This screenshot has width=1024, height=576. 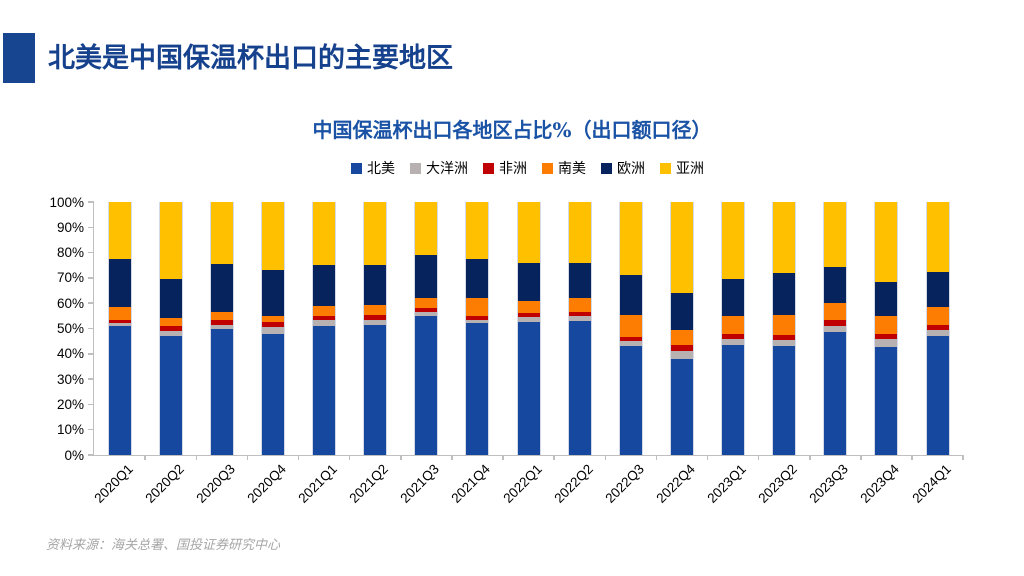 I want to click on bar-slot: 2020Q4, so click(x=272, y=354).